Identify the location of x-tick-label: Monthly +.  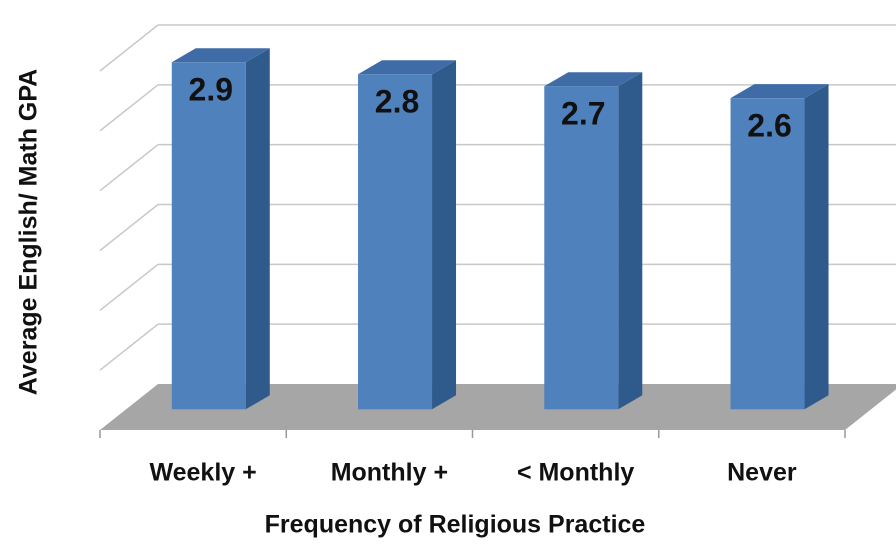
(389, 473).